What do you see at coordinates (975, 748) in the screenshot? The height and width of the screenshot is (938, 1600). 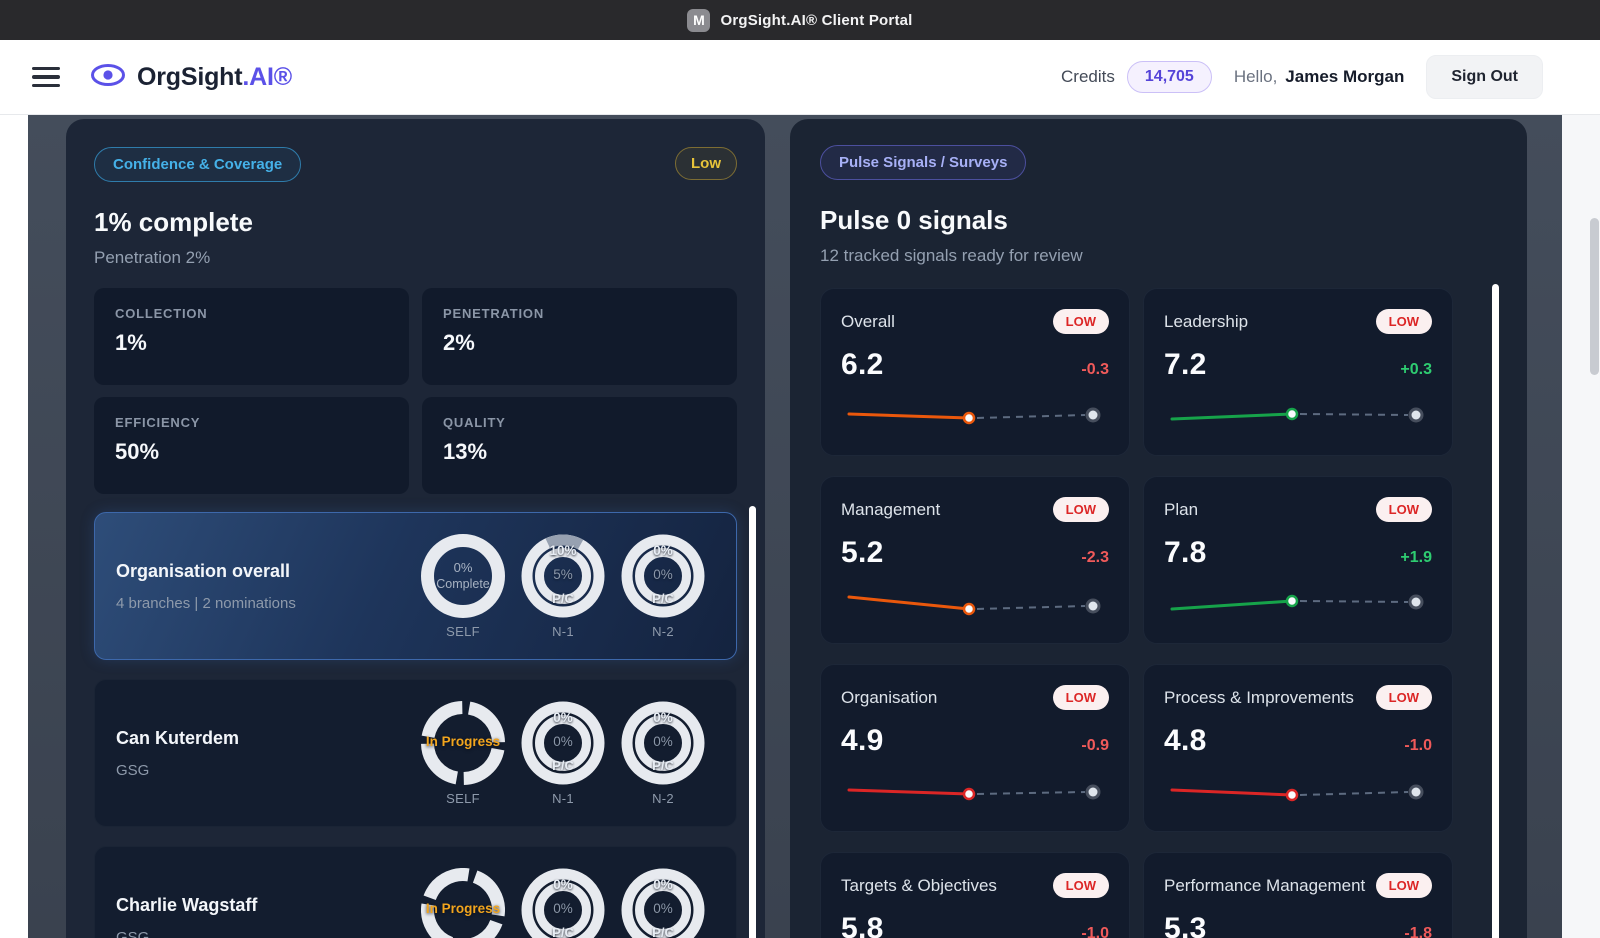 I see `pulse-card-organisation: Organisation LOW 4.9 -0.9` at bounding box center [975, 748].